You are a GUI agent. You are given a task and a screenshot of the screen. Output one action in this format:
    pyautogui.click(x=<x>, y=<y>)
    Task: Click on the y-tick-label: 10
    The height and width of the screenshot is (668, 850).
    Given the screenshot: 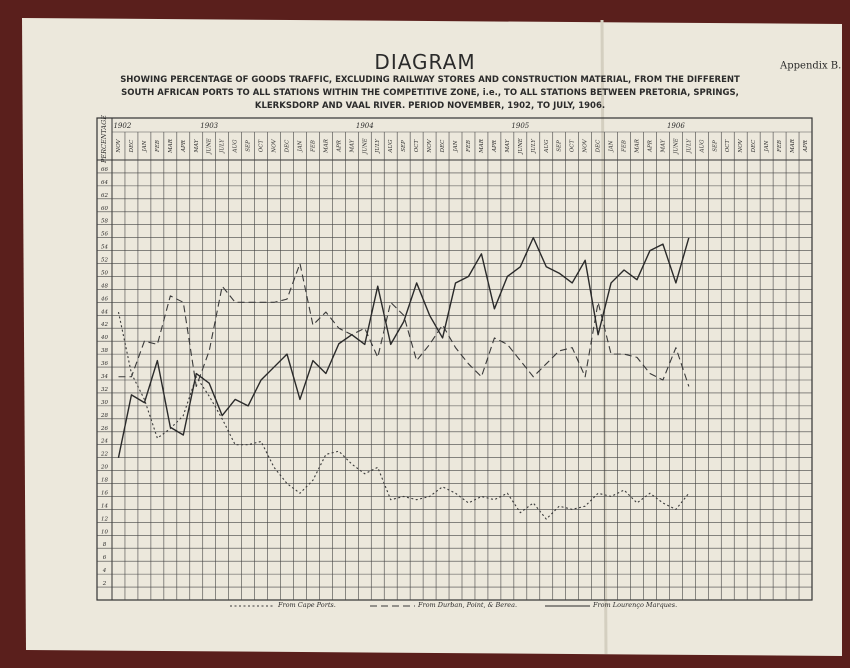 What is the action you would take?
    pyautogui.click(x=104, y=532)
    